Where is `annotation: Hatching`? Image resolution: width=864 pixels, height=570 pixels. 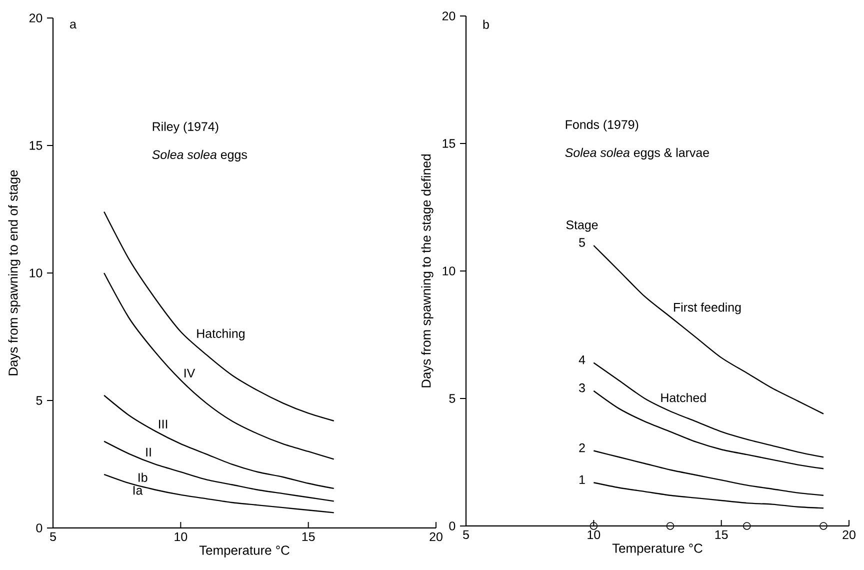 annotation: Hatching is located at coordinates (220, 334).